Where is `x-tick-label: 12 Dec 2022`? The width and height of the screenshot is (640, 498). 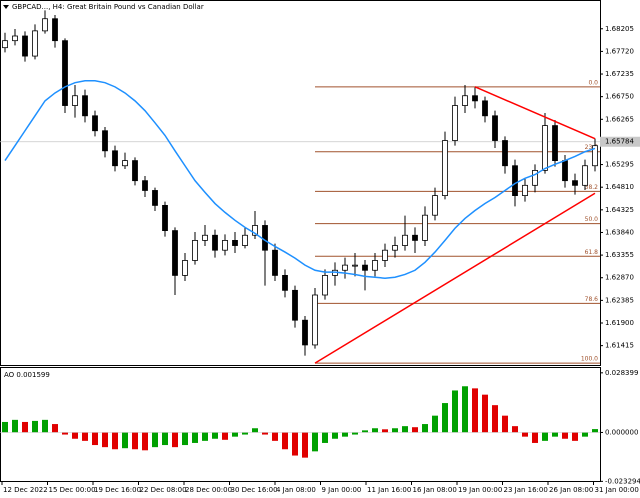
x-tick-label: 12 Dec 2022 is located at coordinates (25, 490).